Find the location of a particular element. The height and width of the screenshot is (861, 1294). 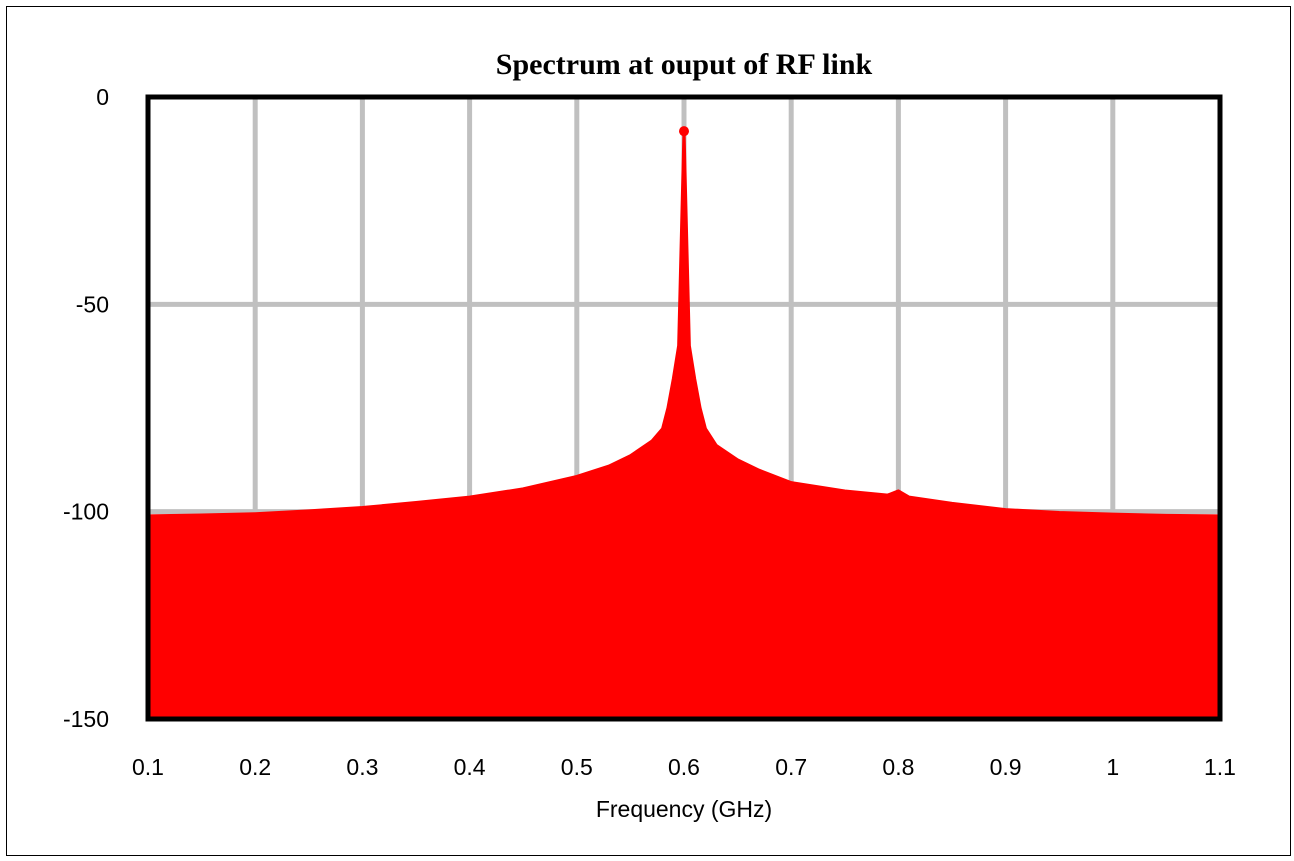

x-tick-labels: 0.1 0.2 0.3 0.4 0.5 0.6 0.7 0.8 0.9 1 1.1 is located at coordinates (684, 767).